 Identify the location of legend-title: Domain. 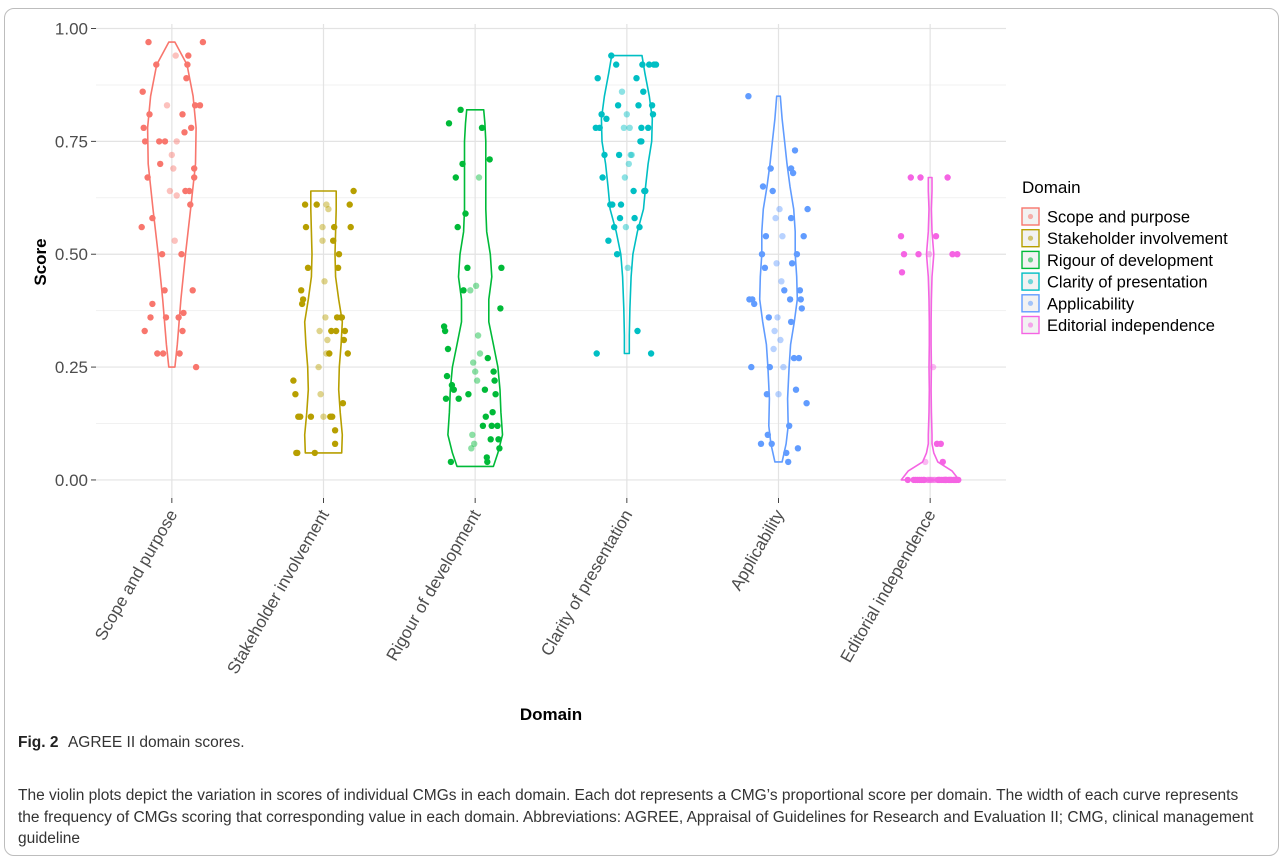
(1051, 187).